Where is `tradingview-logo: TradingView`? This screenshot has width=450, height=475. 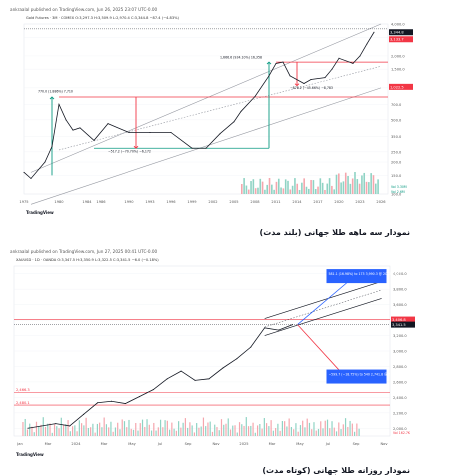 tradingview-logo: TradingView is located at coordinates (30, 454).